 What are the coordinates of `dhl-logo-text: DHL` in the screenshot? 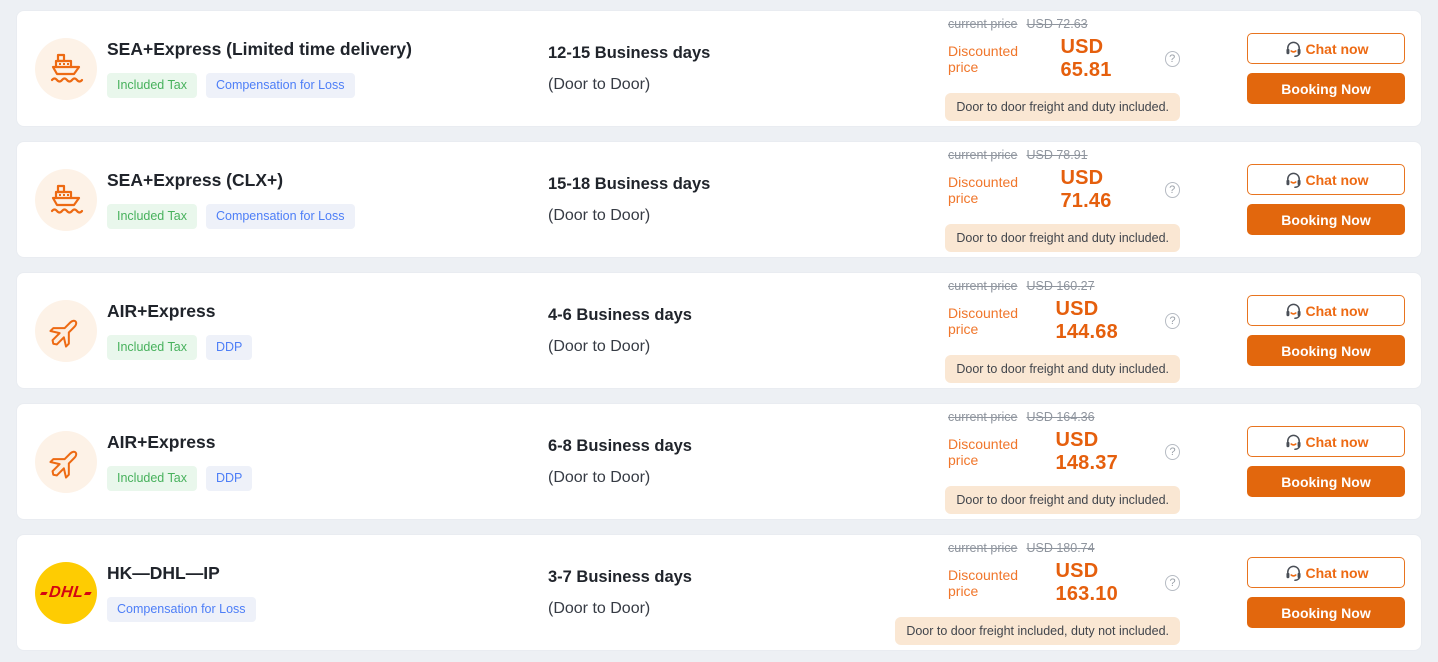 It's located at (66, 593).